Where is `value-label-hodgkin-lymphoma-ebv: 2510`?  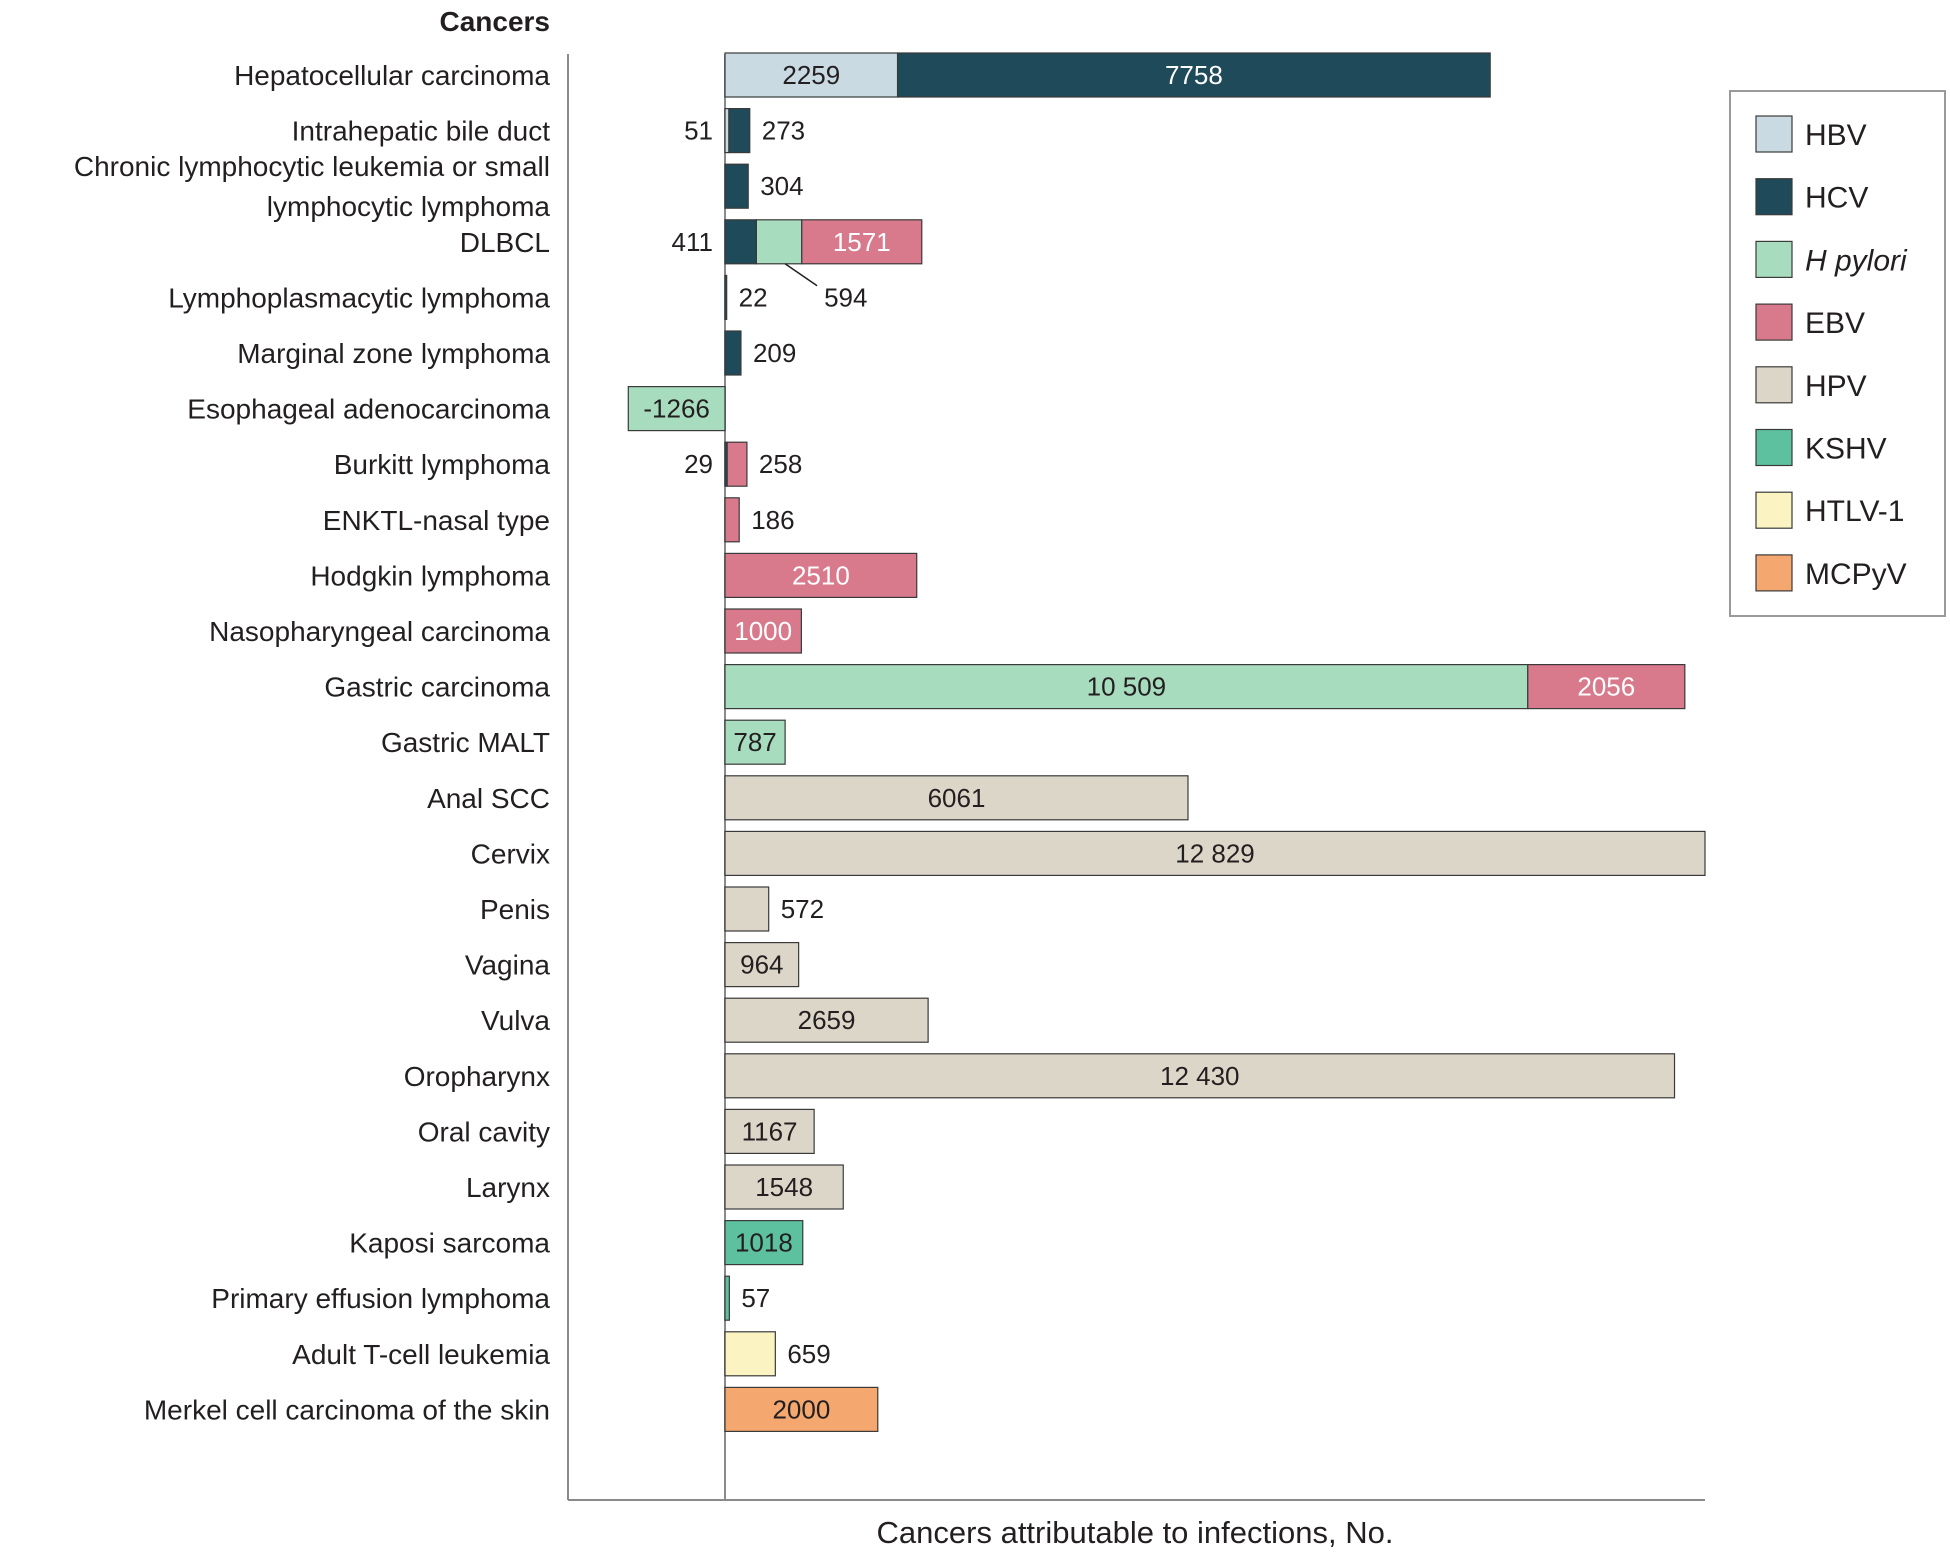 value-label-hodgkin-lymphoma-ebv: 2510 is located at coordinates (821, 575).